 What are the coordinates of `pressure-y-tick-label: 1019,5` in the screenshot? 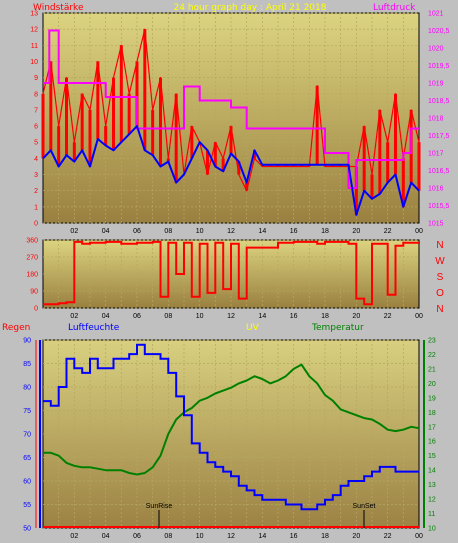 It's located at (439, 66).